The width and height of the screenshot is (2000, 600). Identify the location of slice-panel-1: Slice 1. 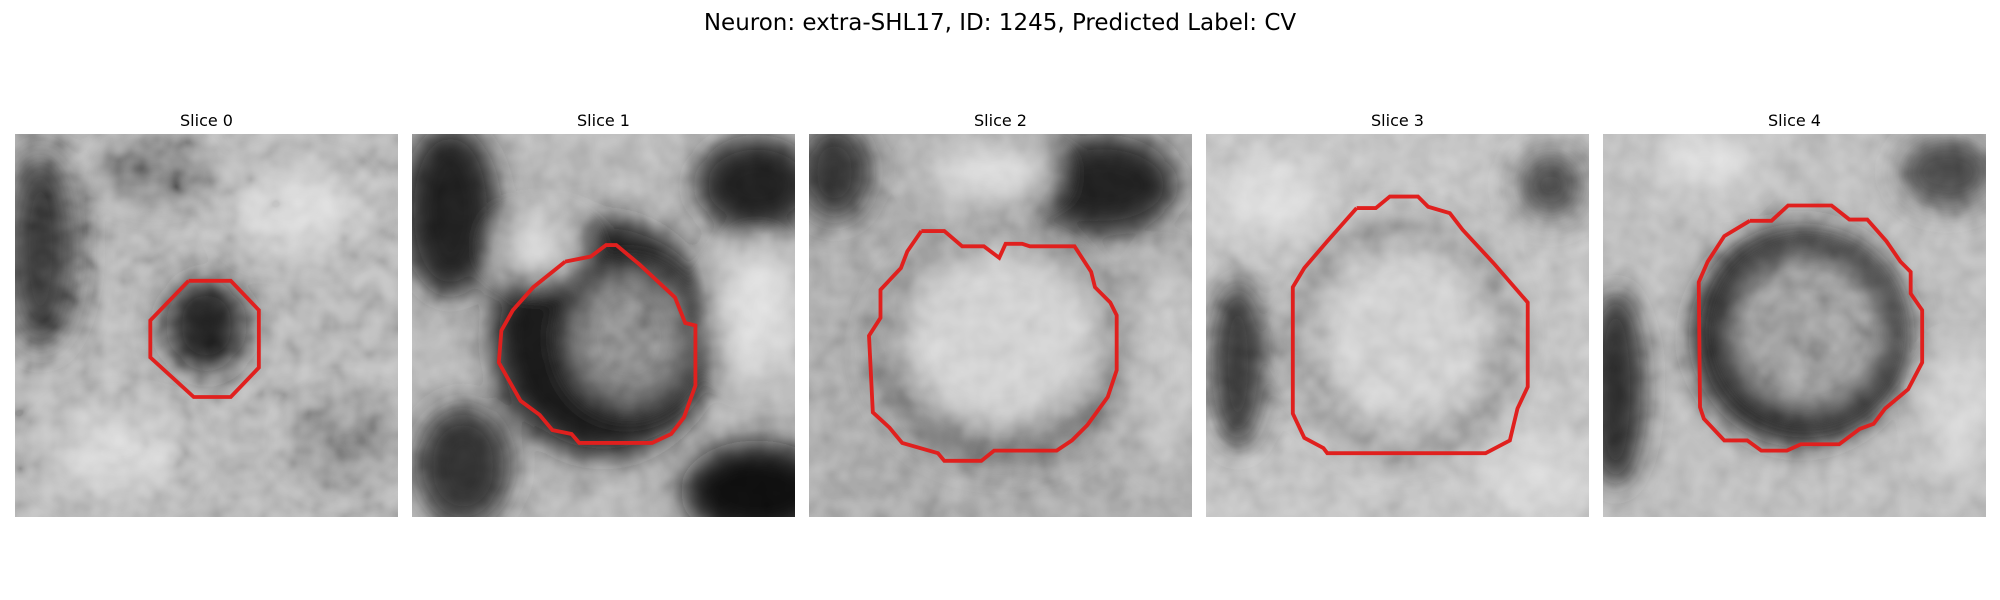
(603, 312).